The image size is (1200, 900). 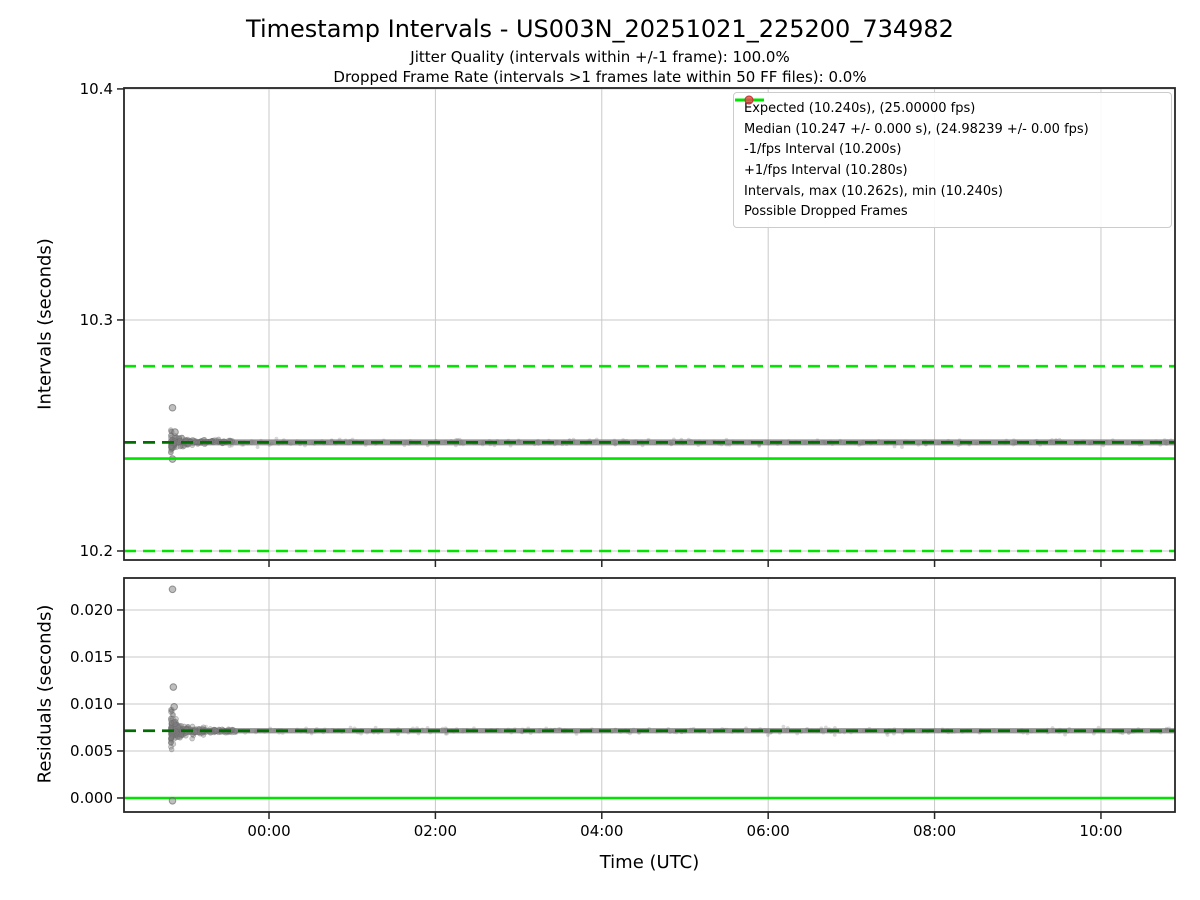 What do you see at coordinates (96, 320) in the screenshot?
I see `y-tick-label: 10.3` at bounding box center [96, 320].